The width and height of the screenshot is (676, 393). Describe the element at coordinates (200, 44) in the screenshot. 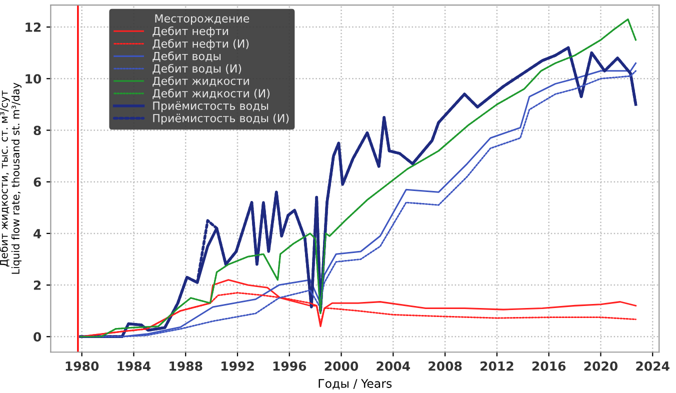

I see `legend-label: Дебит нефти (И)` at that location.